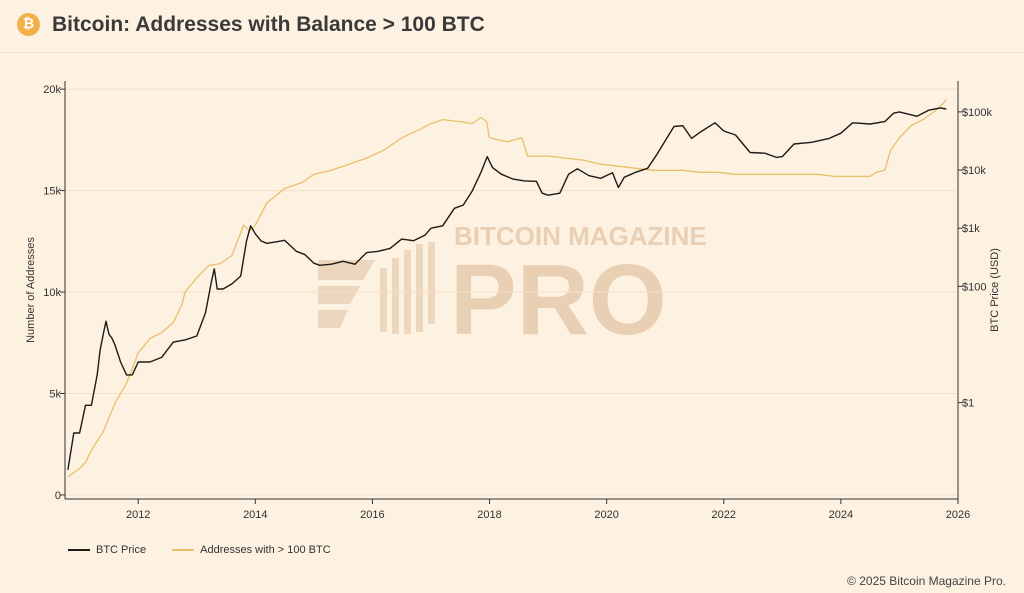  What do you see at coordinates (995, 290) in the screenshot?
I see `y-axis-label-right: BTC Price (USD)` at bounding box center [995, 290].